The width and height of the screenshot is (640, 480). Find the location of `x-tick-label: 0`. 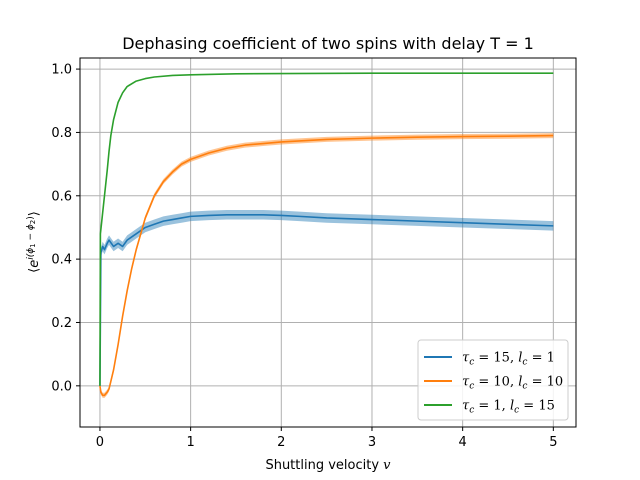

x-tick-label: 0 is located at coordinates (100, 442).